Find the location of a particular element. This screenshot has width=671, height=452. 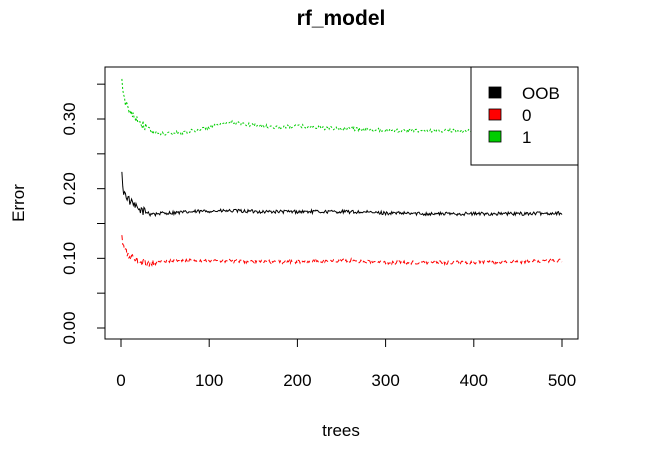

y-tick-label: 0.10 is located at coordinates (69, 258).